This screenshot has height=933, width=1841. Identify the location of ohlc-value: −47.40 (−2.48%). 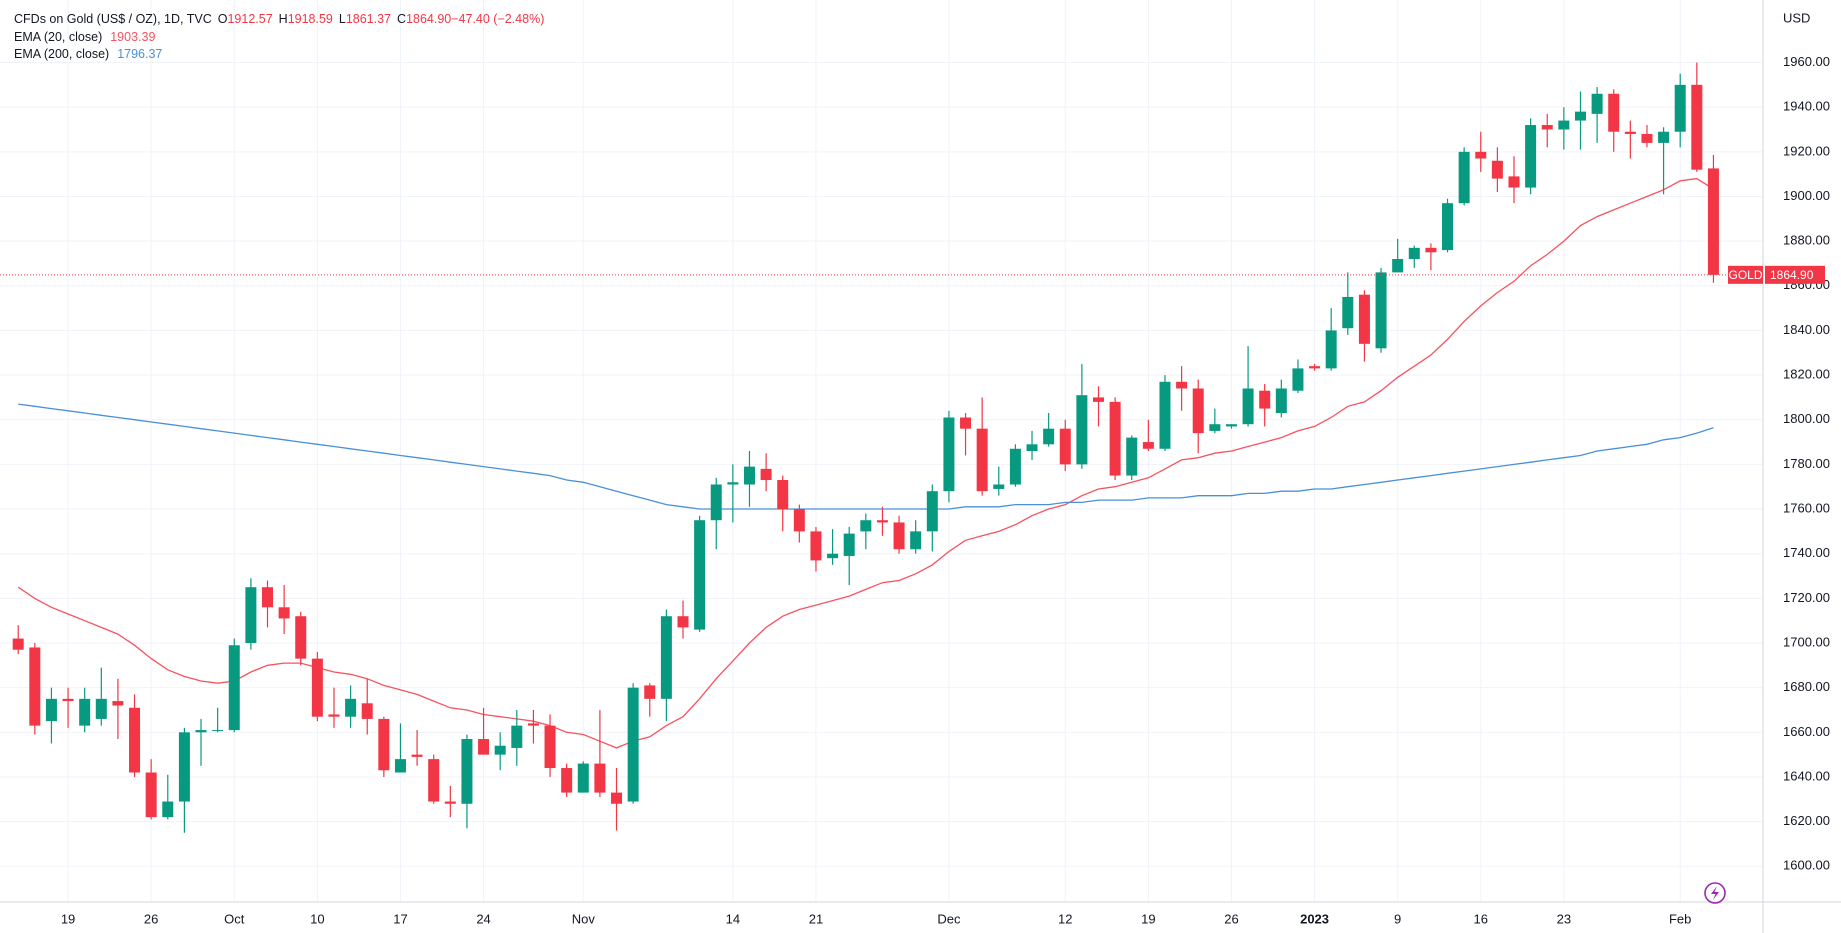
(497, 19).